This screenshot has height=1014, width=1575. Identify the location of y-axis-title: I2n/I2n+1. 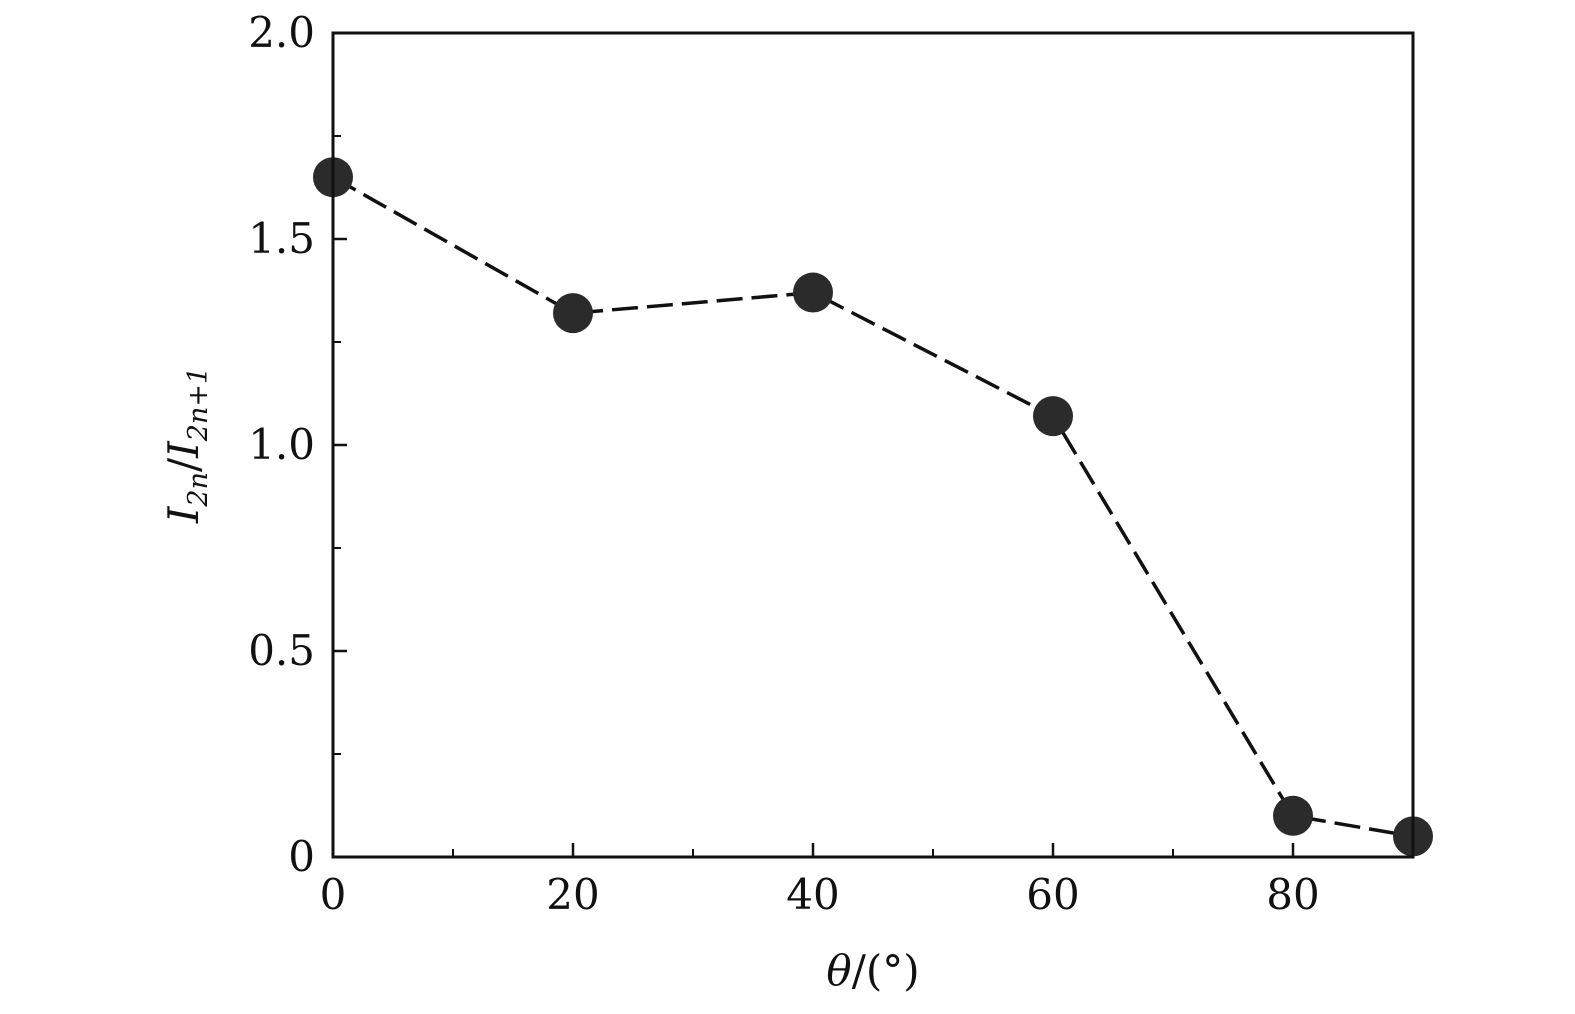
(186, 445).